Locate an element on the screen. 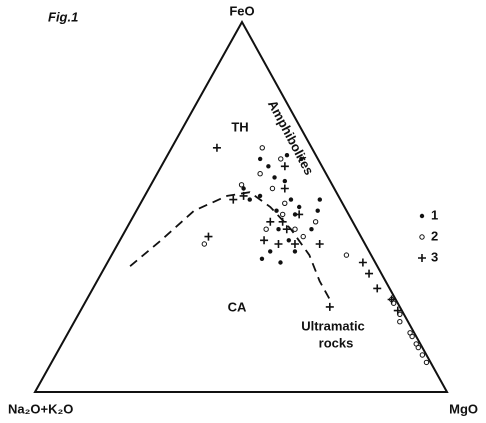  legend-label: 3 is located at coordinates (434, 256).